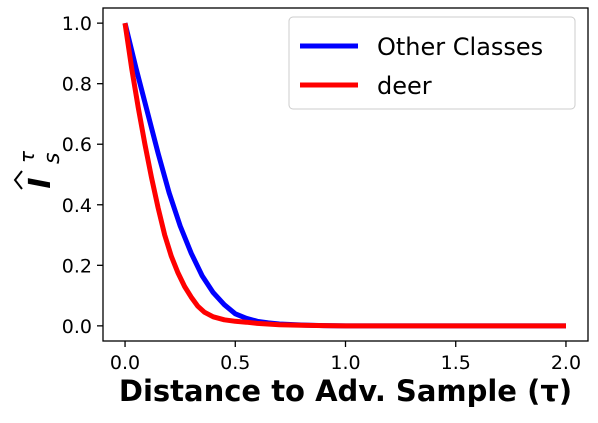  Describe the element at coordinates (345, 363) in the screenshot. I see `x-tick-label: 1.0` at that location.